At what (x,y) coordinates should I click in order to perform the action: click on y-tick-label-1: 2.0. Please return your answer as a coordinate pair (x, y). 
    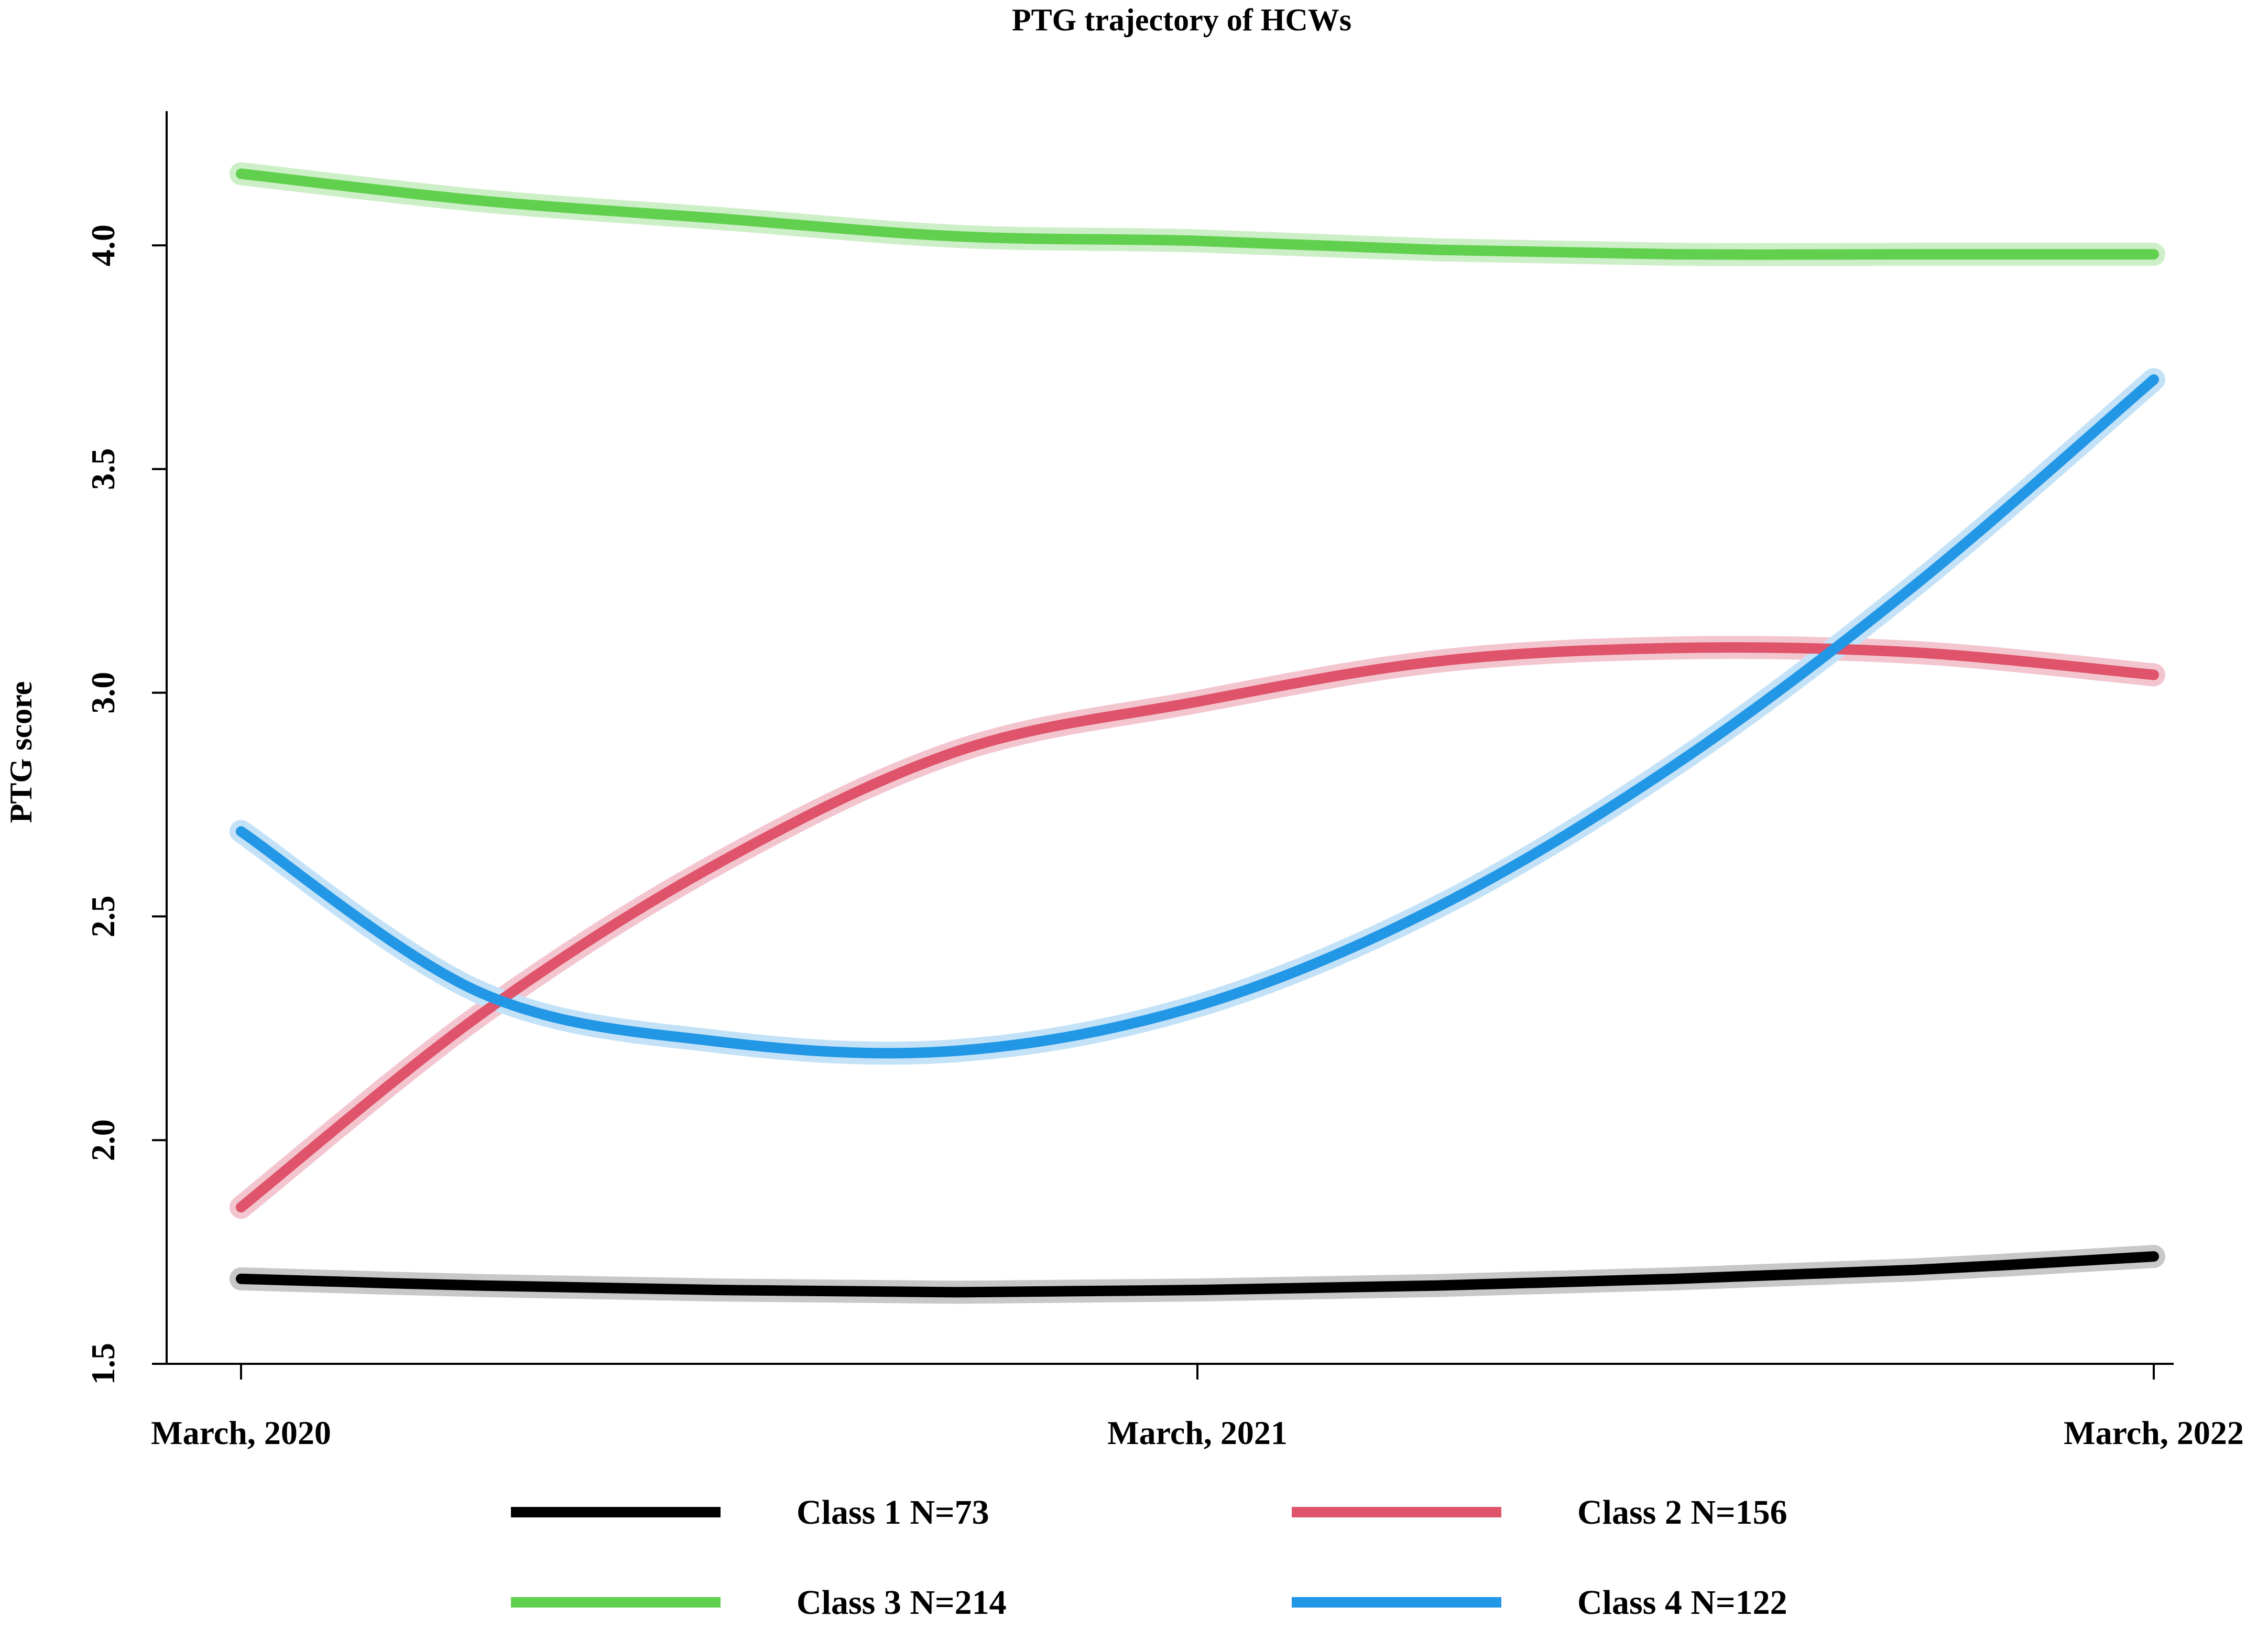
    Looking at the image, I should click on (103, 1140).